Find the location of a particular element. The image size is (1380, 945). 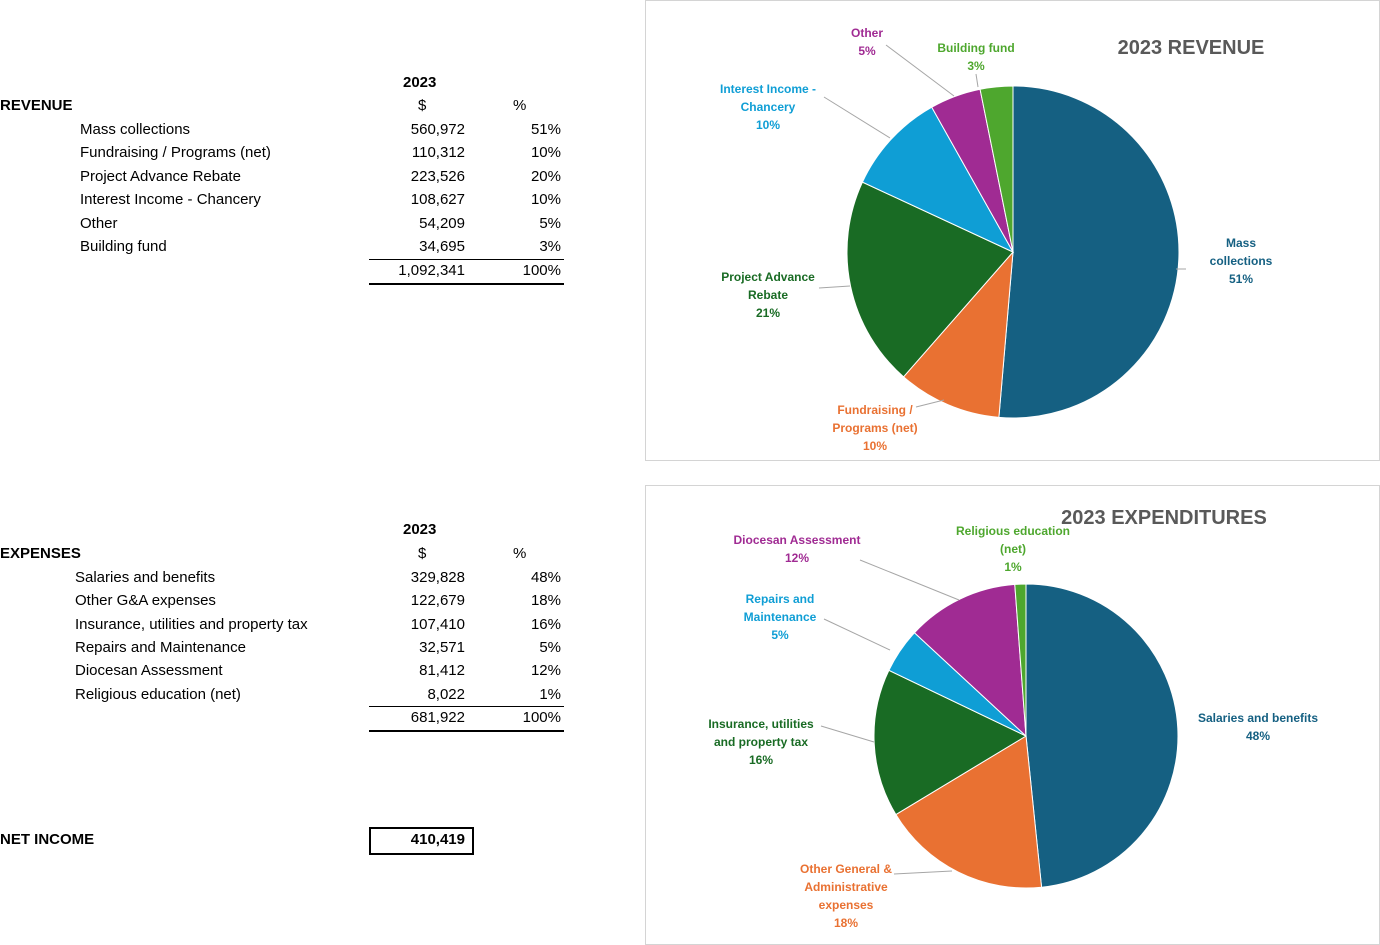

row-amount: 223,526 is located at coordinates (437, 176).